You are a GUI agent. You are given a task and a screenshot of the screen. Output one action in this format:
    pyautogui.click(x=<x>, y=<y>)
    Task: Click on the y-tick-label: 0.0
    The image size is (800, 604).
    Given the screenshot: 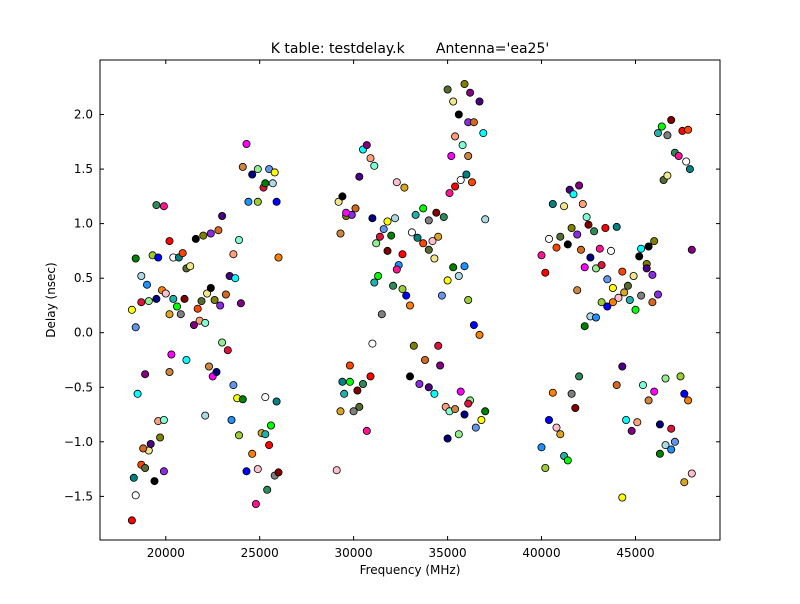 What is the action you would take?
    pyautogui.click(x=83, y=333)
    